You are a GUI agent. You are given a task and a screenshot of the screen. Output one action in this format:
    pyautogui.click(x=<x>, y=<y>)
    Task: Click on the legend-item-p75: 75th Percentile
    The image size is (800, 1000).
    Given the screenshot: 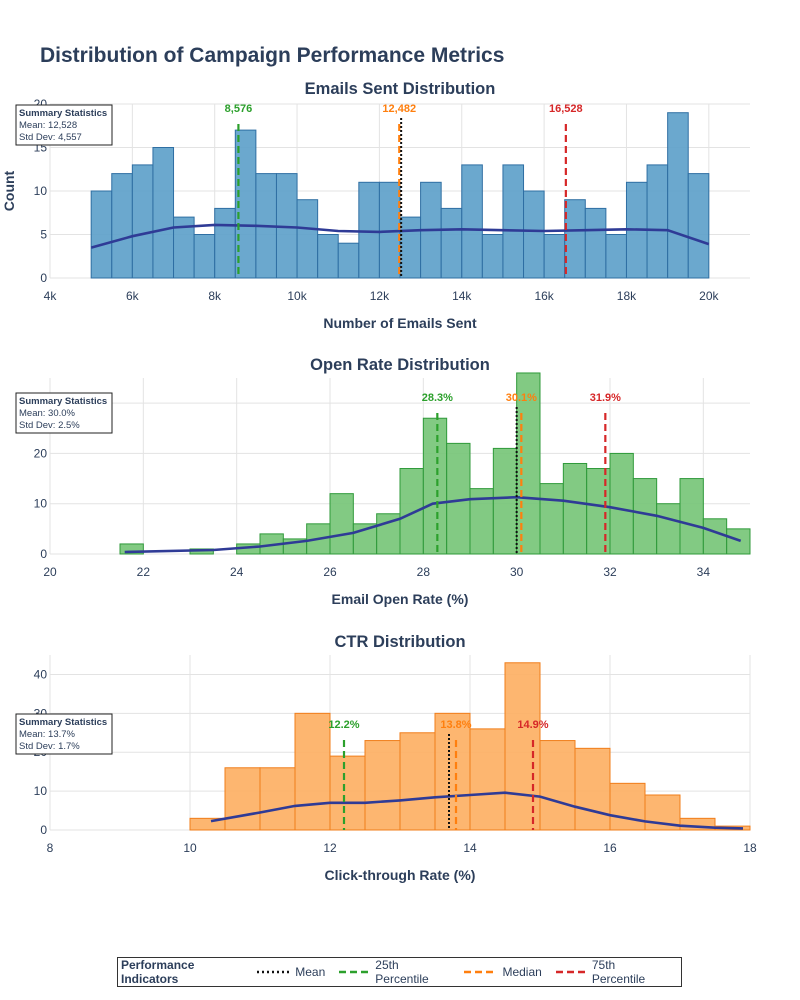 What is the action you would take?
    pyautogui.click(x=611, y=972)
    